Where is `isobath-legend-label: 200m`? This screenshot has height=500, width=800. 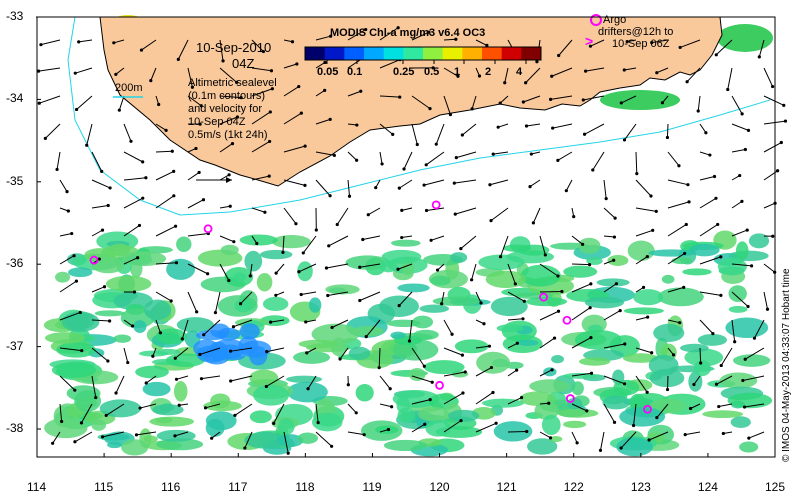
isobath-legend-label: 200m is located at coordinates (129, 88).